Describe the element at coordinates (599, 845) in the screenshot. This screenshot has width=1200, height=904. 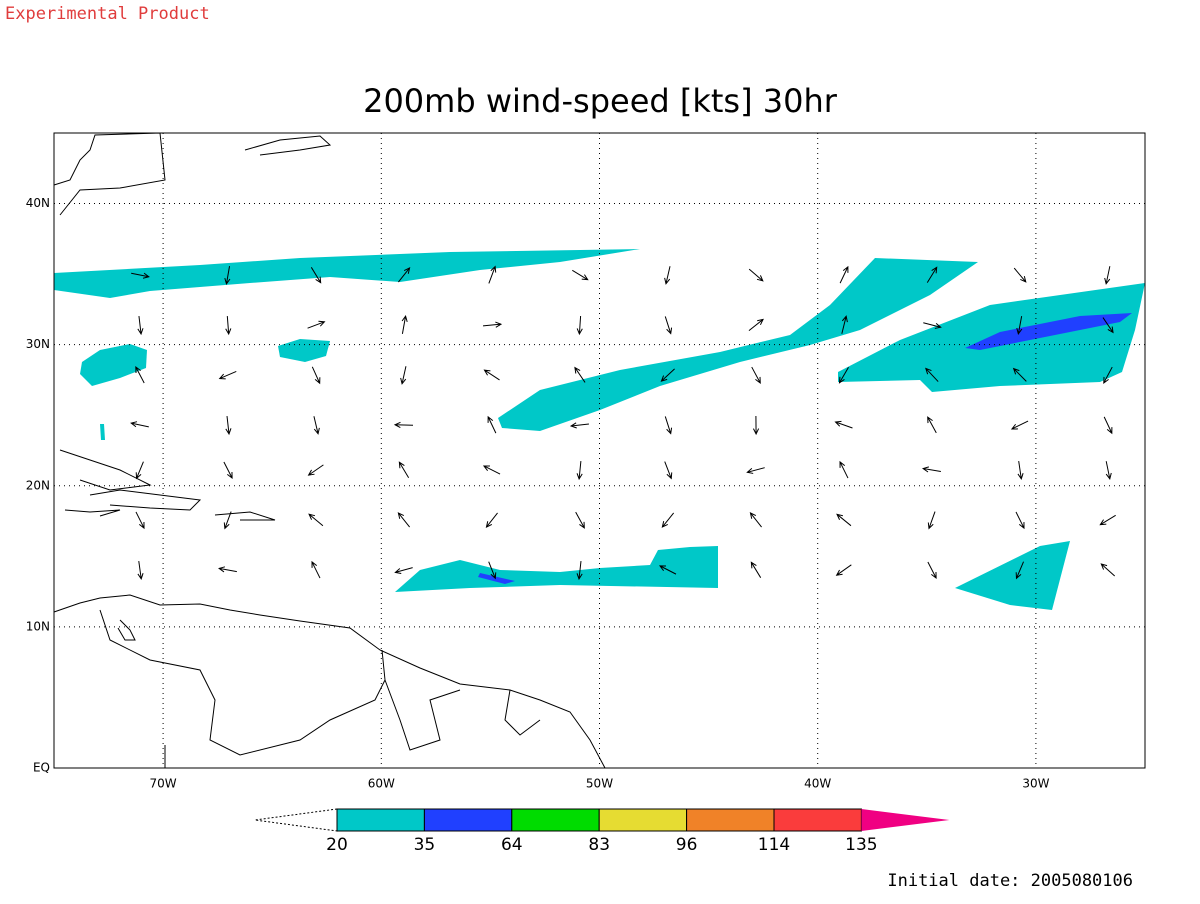
I see `colorbar-label: 83` at that location.